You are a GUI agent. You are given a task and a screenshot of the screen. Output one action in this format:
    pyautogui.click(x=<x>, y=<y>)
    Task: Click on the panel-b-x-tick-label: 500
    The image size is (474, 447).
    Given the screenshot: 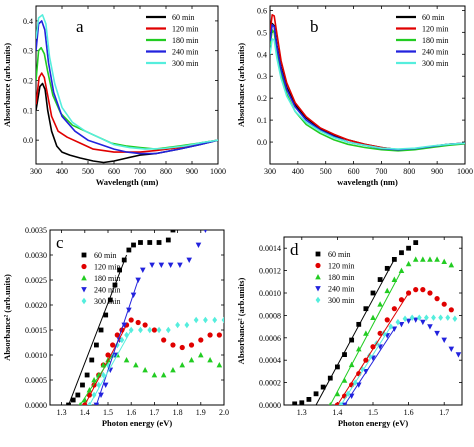 What is the action you would take?
    pyautogui.click(x=326, y=171)
    